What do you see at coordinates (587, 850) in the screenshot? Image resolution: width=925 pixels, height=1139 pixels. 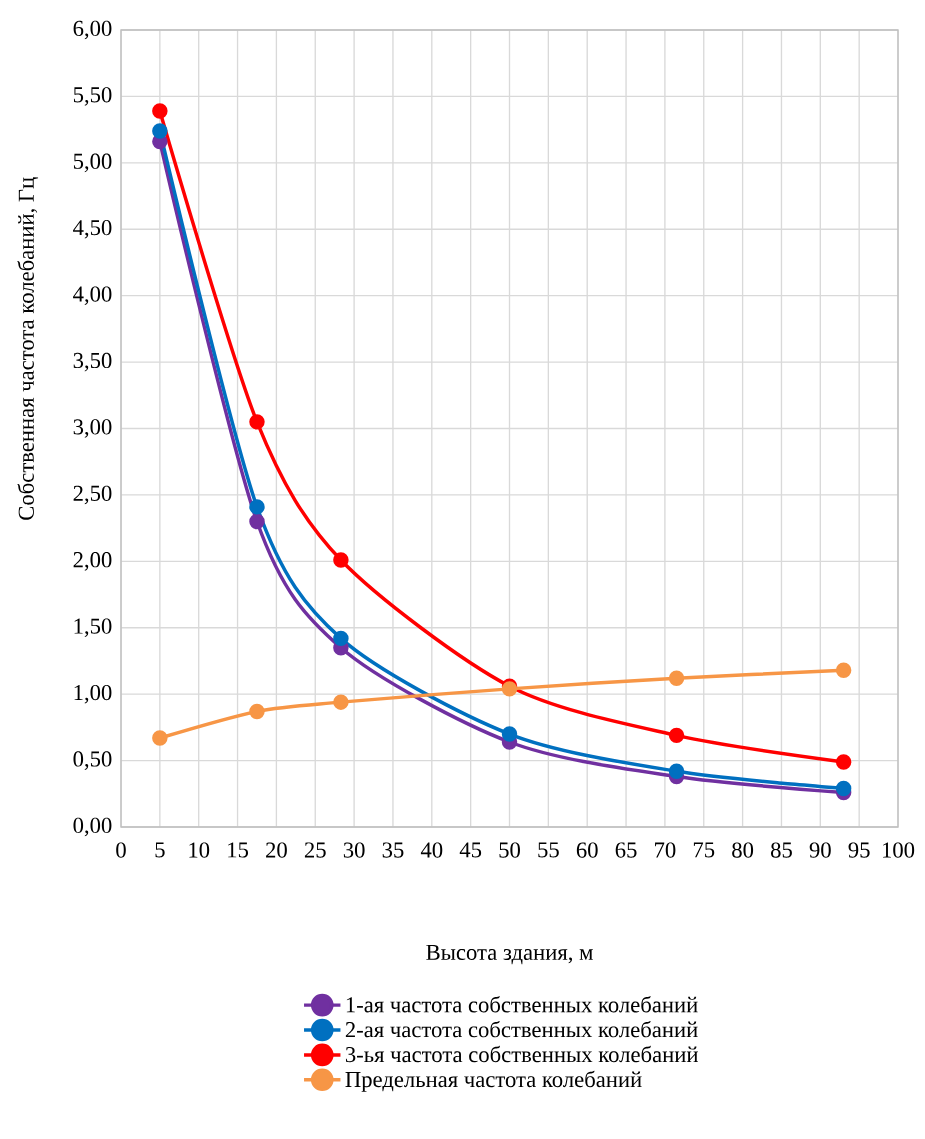 I see `x-tick-label: 60` at bounding box center [587, 850].